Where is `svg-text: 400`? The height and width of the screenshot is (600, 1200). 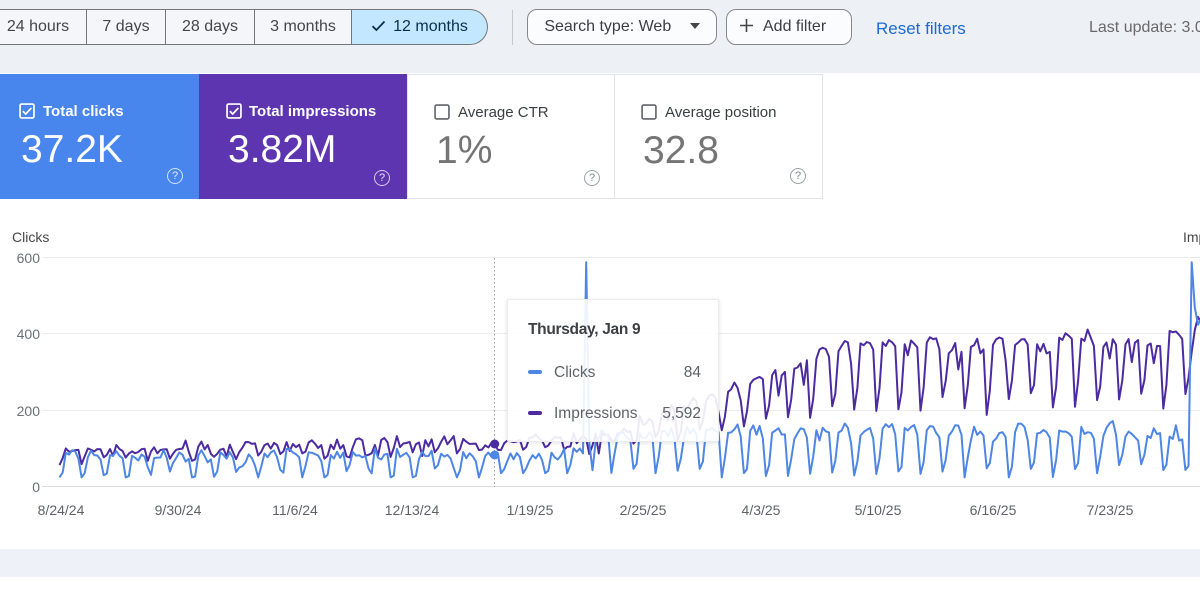 svg-text: 400 is located at coordinates (29, 334).